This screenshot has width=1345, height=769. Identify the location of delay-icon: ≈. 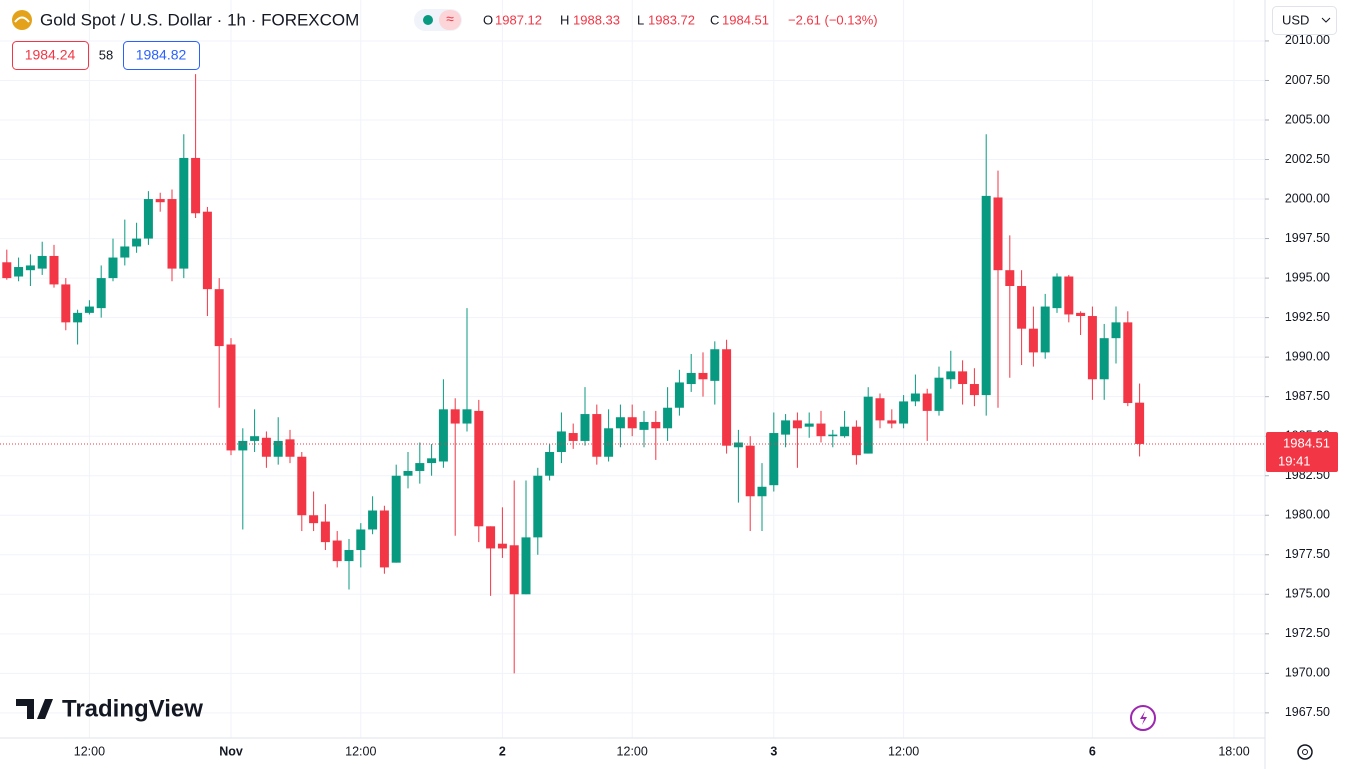
(450, 19).